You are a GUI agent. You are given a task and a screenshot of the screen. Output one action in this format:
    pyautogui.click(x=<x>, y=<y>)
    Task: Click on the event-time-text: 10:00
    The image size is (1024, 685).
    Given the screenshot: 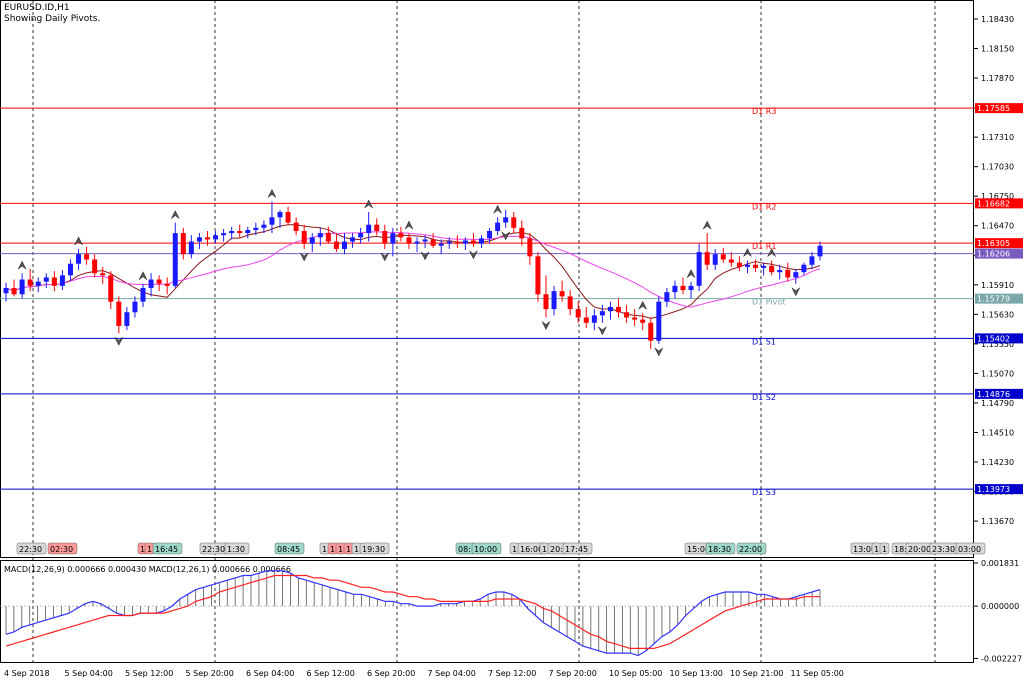 What is the action you would take?
    pyautogui.click(x=485, y=549)
    